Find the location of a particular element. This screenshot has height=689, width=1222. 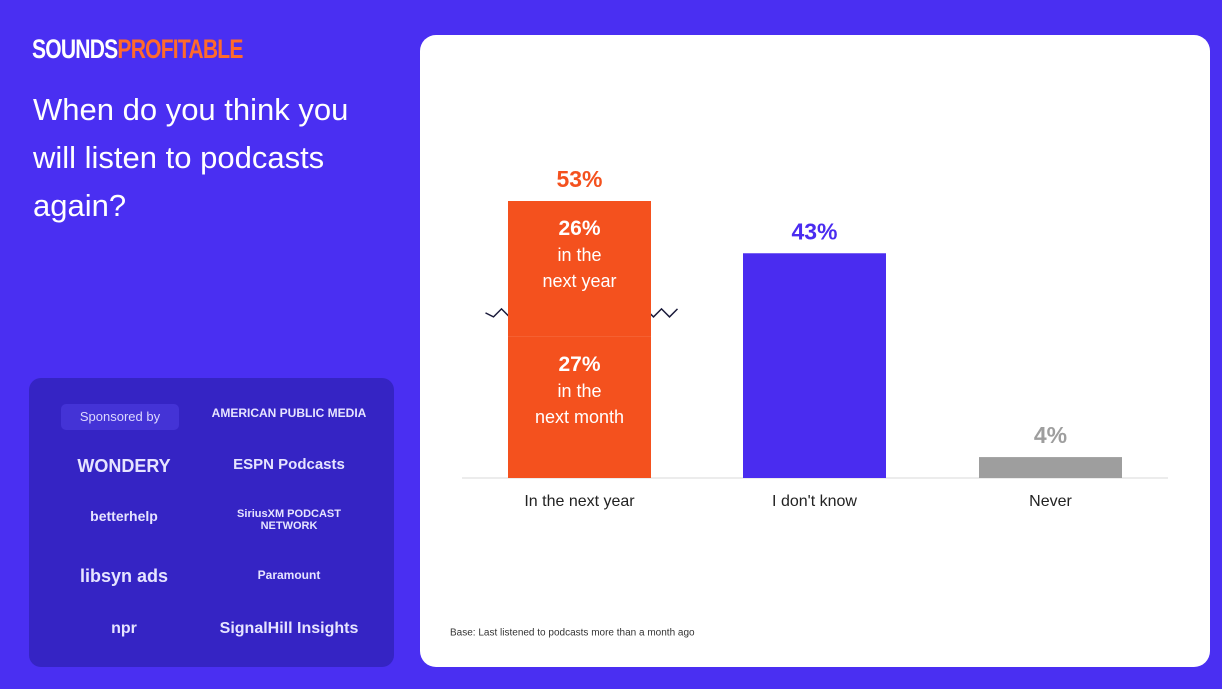

brand: SOUNDSPROFITABLE is located at coordinates (137, 49).